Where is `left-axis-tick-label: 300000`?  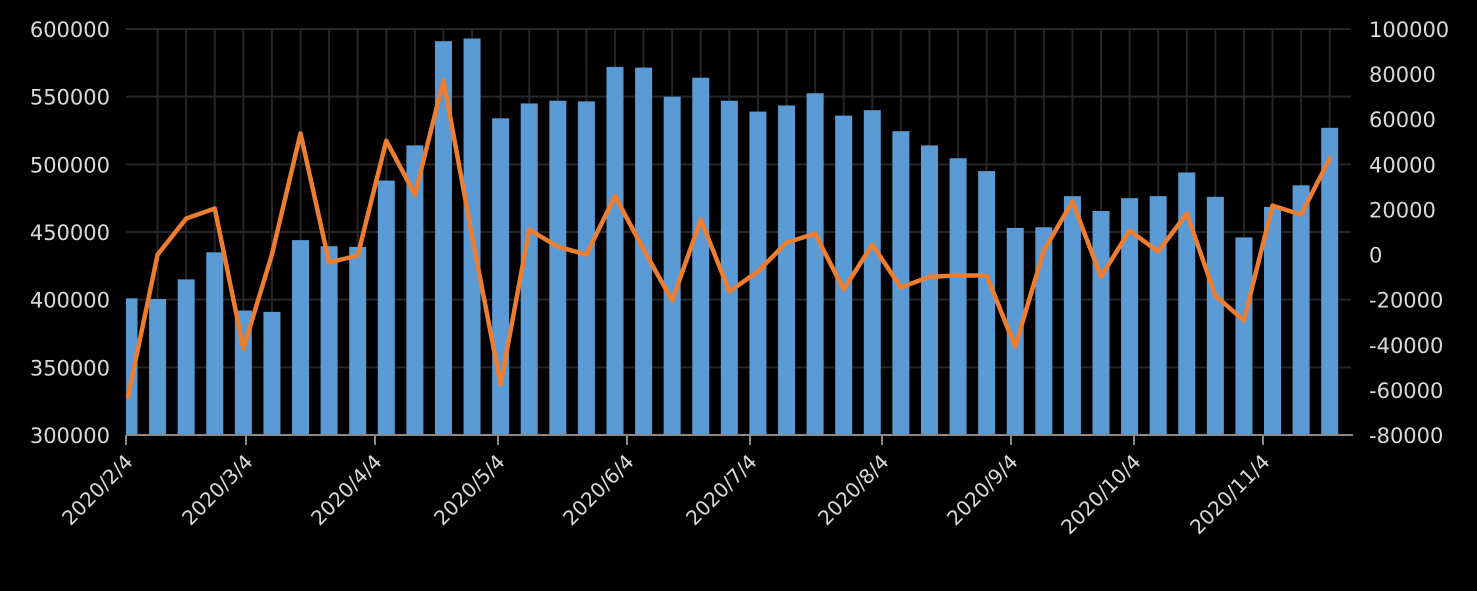 left-axis-tick-label: 300000 is located at coordinates (70, 436).